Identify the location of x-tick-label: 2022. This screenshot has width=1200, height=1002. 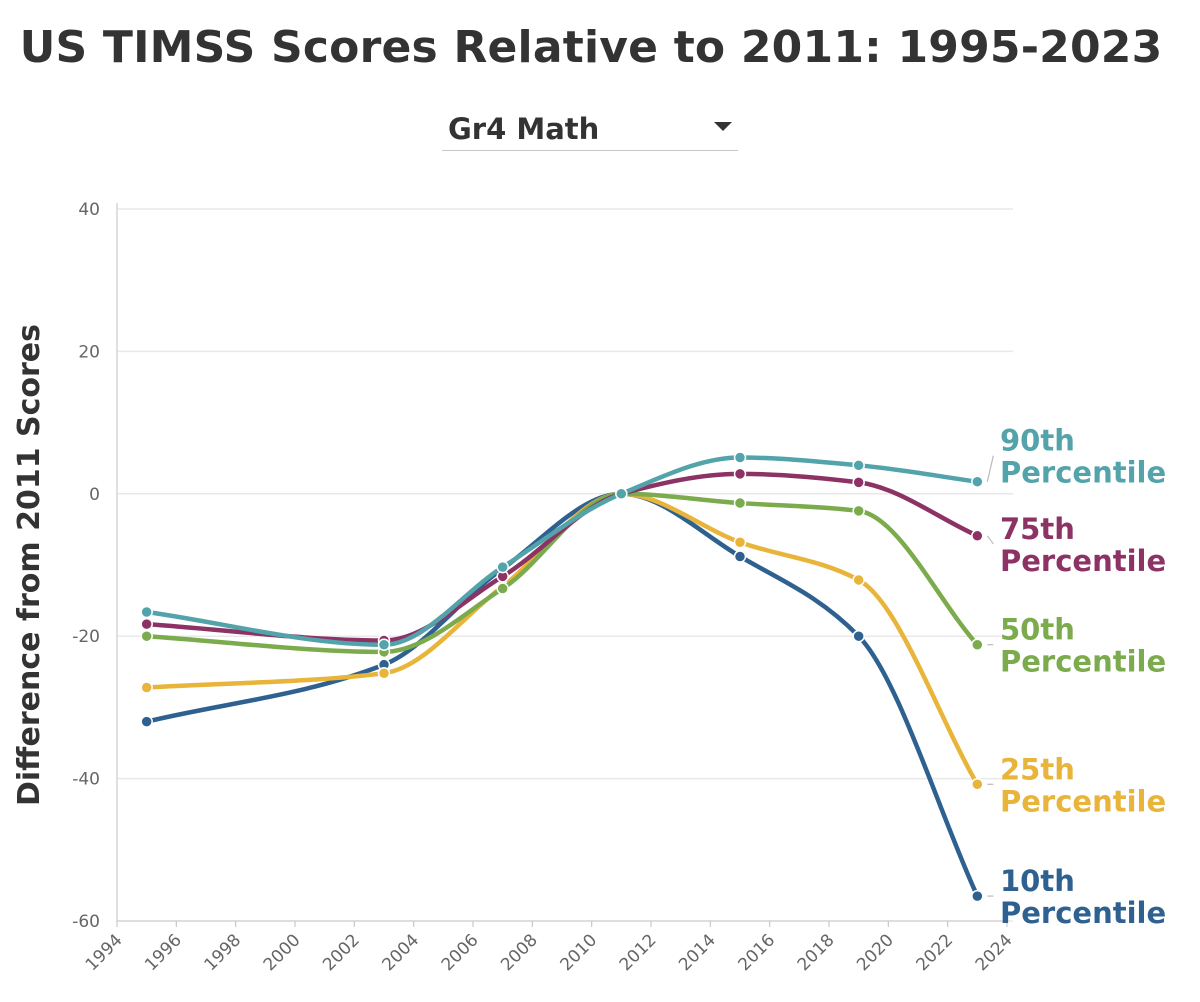
(934, 952).